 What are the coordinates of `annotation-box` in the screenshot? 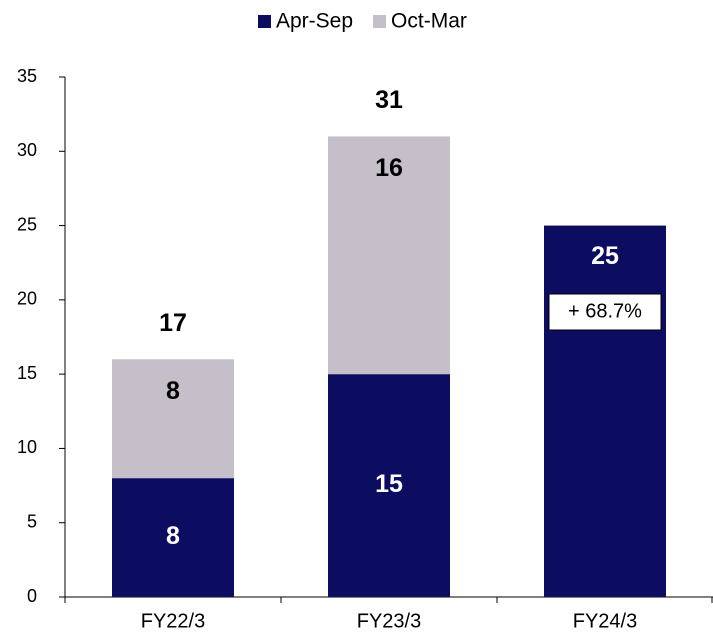 It's located at (605, 312).